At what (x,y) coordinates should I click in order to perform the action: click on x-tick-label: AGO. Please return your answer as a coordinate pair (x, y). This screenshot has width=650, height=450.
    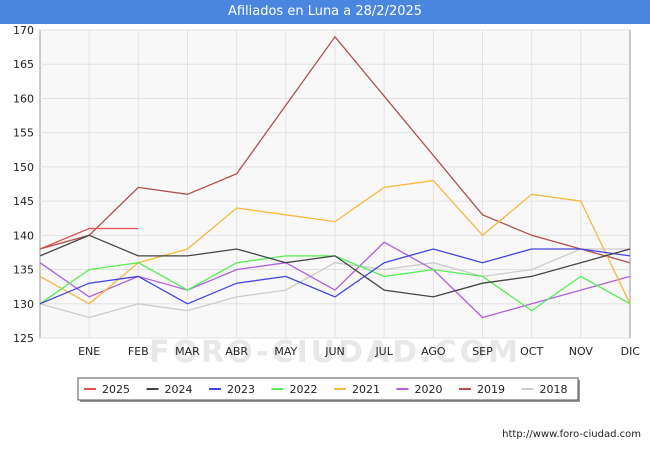
    Looking at the image, I should click on (433, 351).